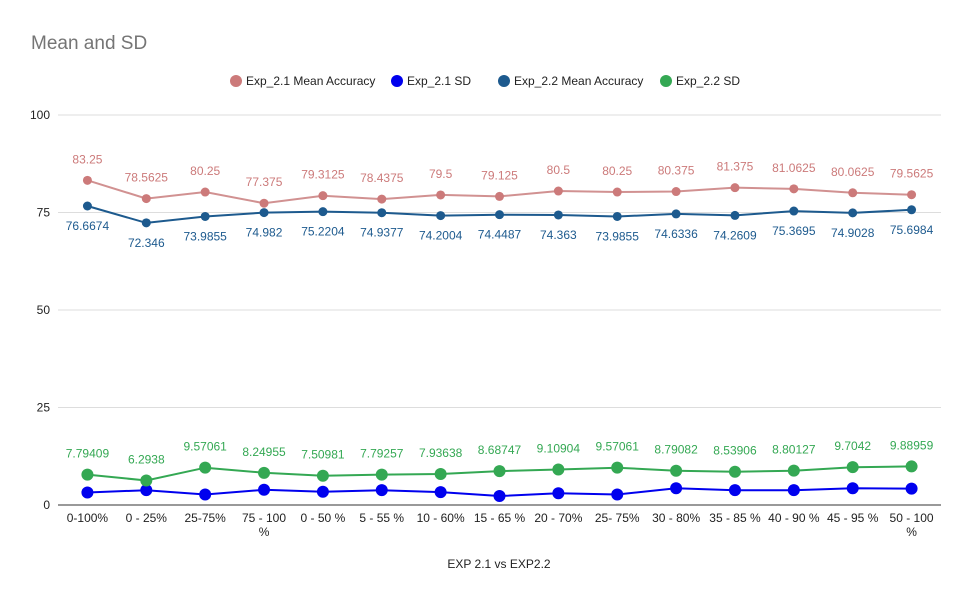 This screenshot has width=972, height=601. I want to click on x-tick-label: 20 - 70%, so click(558, 518).